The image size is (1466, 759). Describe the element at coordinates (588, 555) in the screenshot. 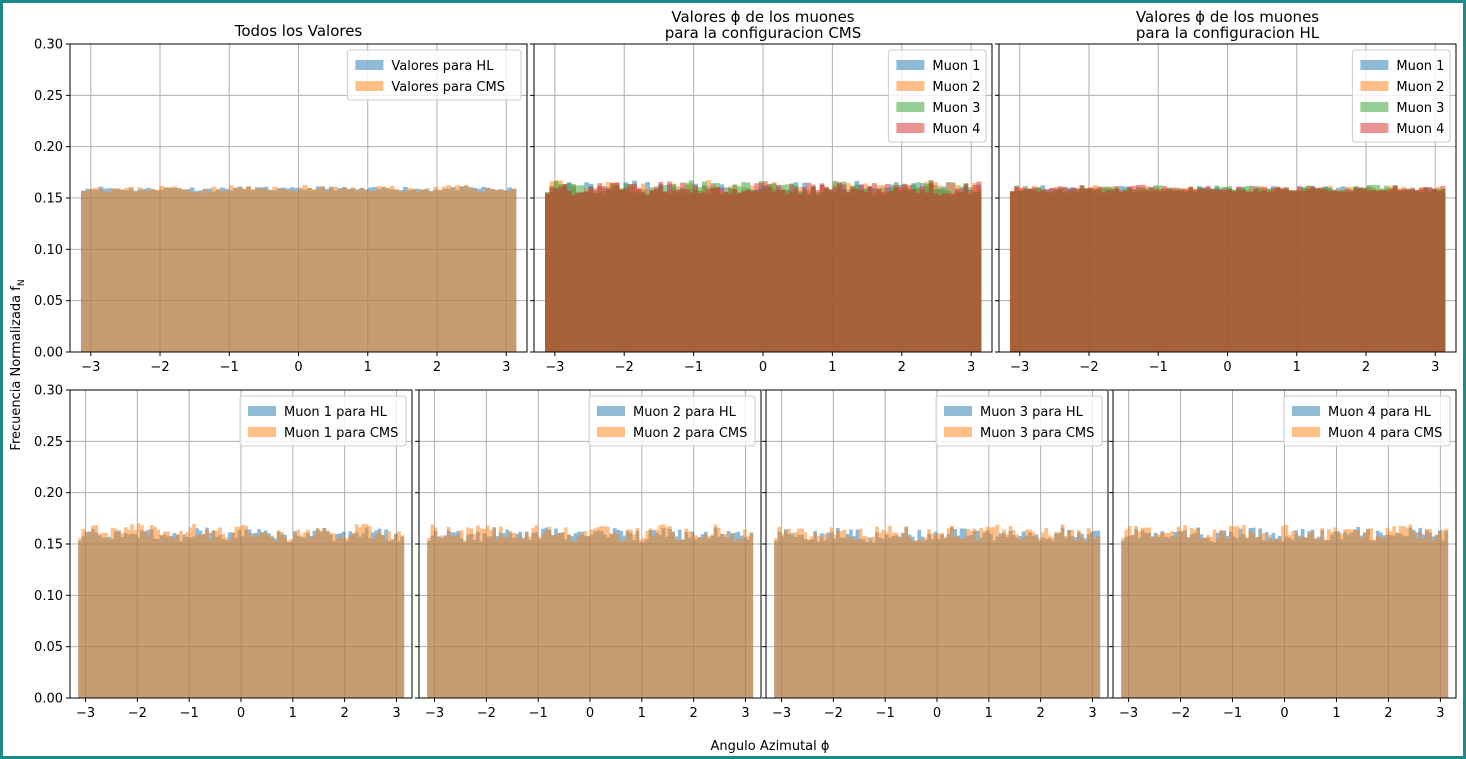

I see `subplot-5: −3 −2 −1 0 1 2 3 Muon 2 para HL Muon 2 para CMS` at that location.